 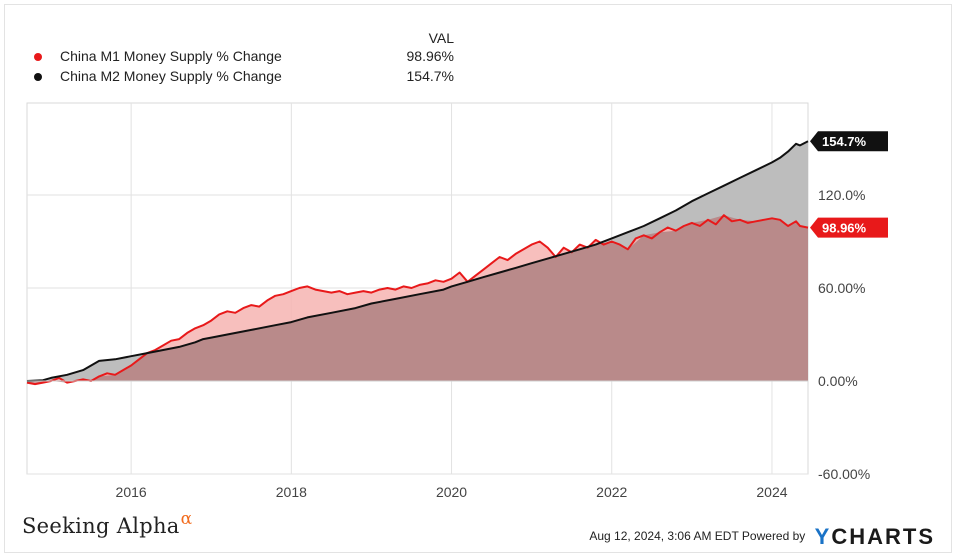 I want to click on legend-item-m2: China M2 Money Supply % Change 154.7%, so click(x=245, y=77).